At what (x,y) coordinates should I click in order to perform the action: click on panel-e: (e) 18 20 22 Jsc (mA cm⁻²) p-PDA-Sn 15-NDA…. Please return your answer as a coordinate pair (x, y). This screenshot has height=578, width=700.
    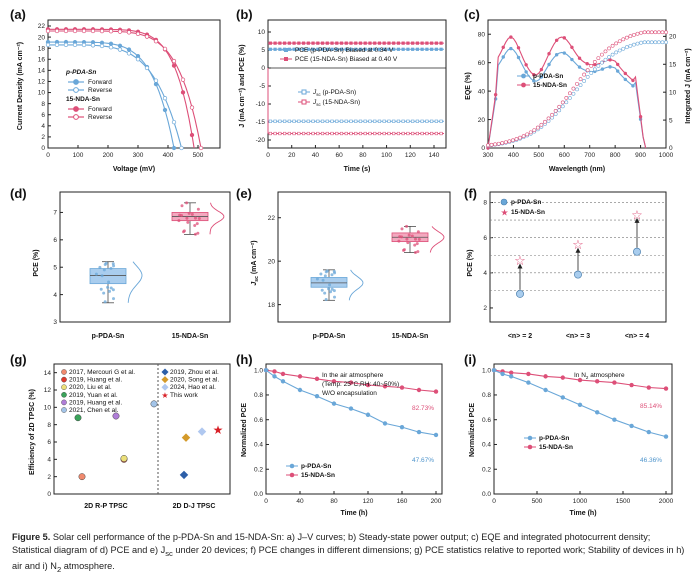
    Looking at the image, I should click on (348, 265).